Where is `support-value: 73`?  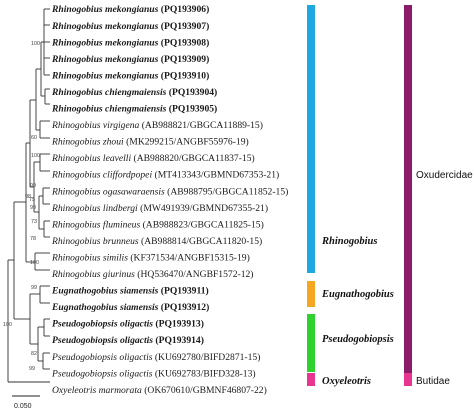
support-value: 73 is located at coordinates (34, 222).